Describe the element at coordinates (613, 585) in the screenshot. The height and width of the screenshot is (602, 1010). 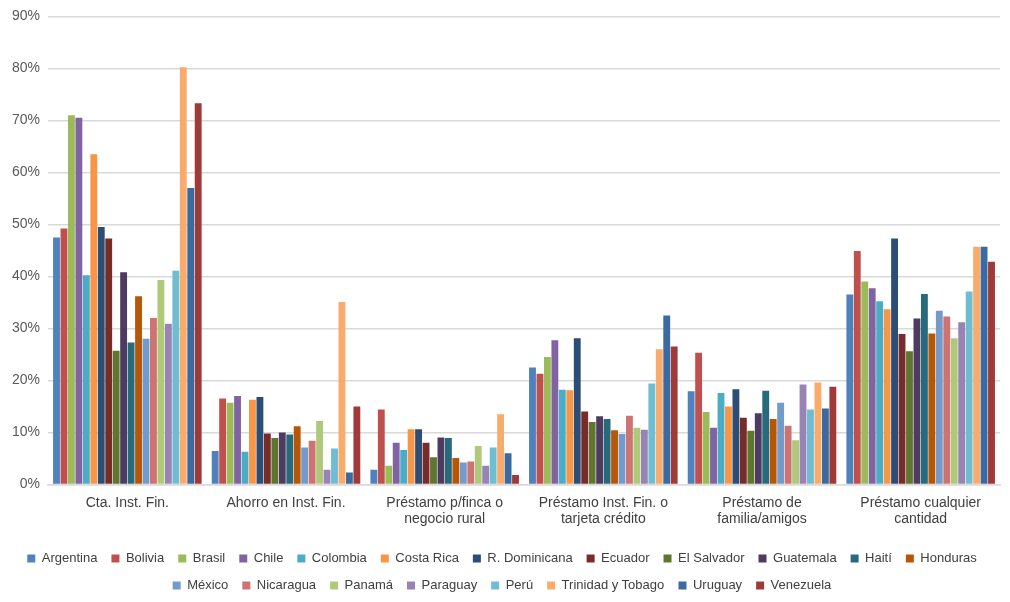
I see `legend-label: Trinidad y Tobago` at that location.